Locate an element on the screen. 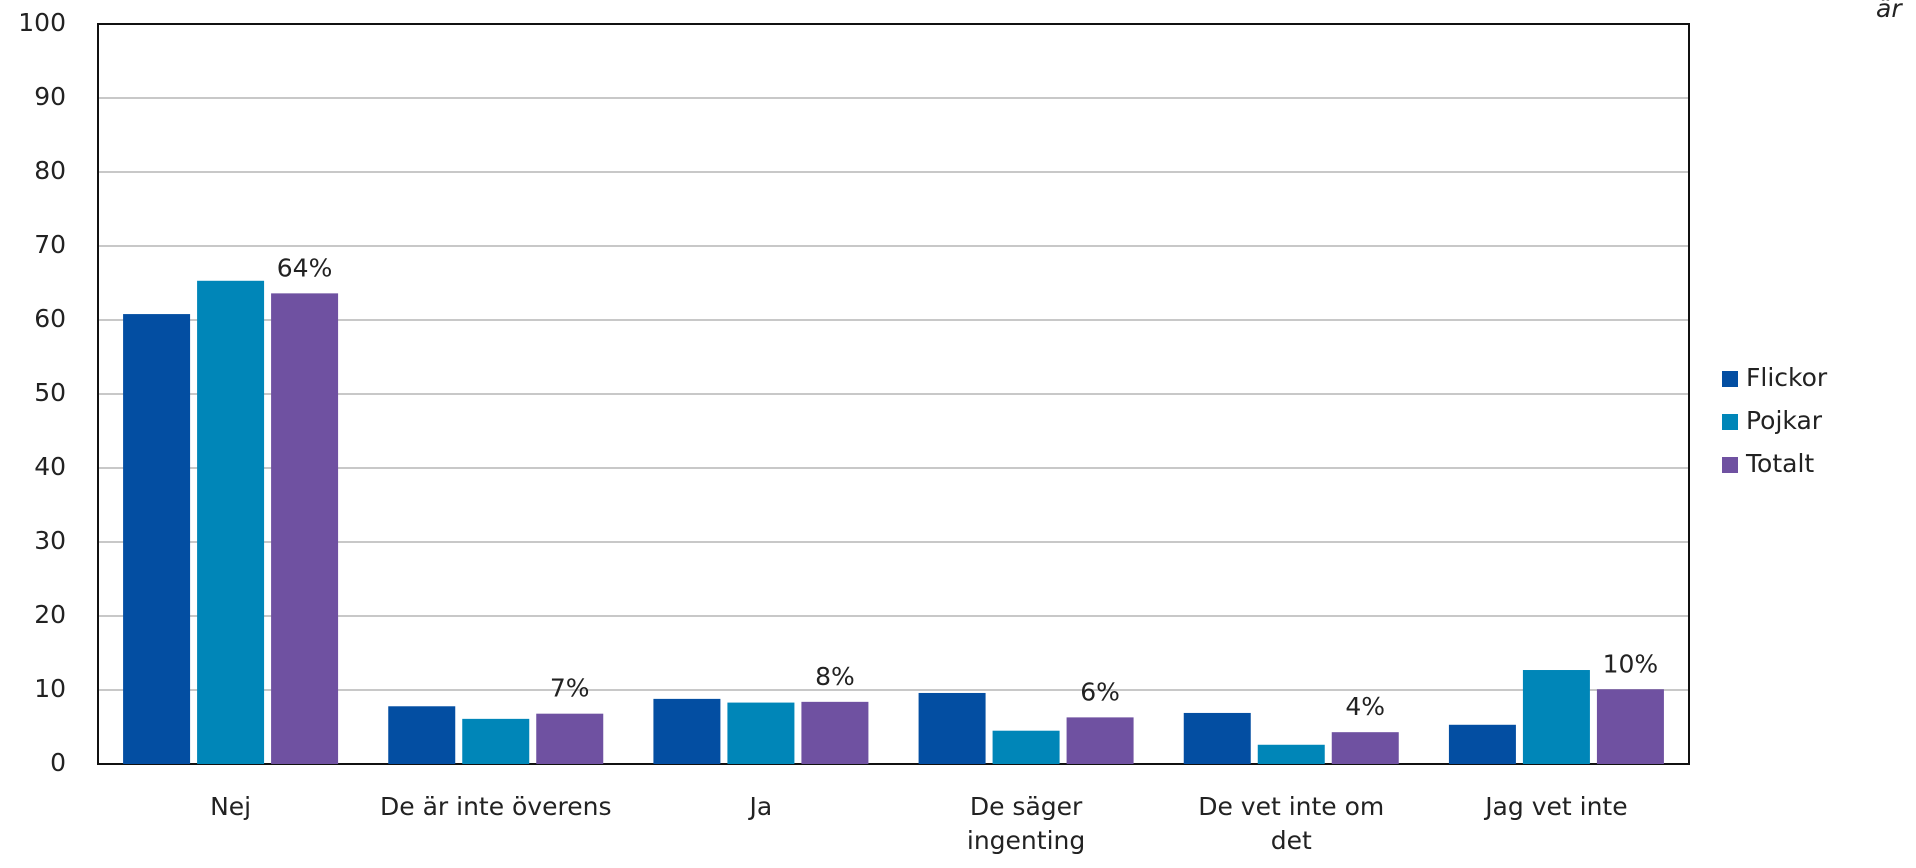 This screenshot has height=868, width=1916. y-tick-label: 100 is located at coordinates (42, 22).